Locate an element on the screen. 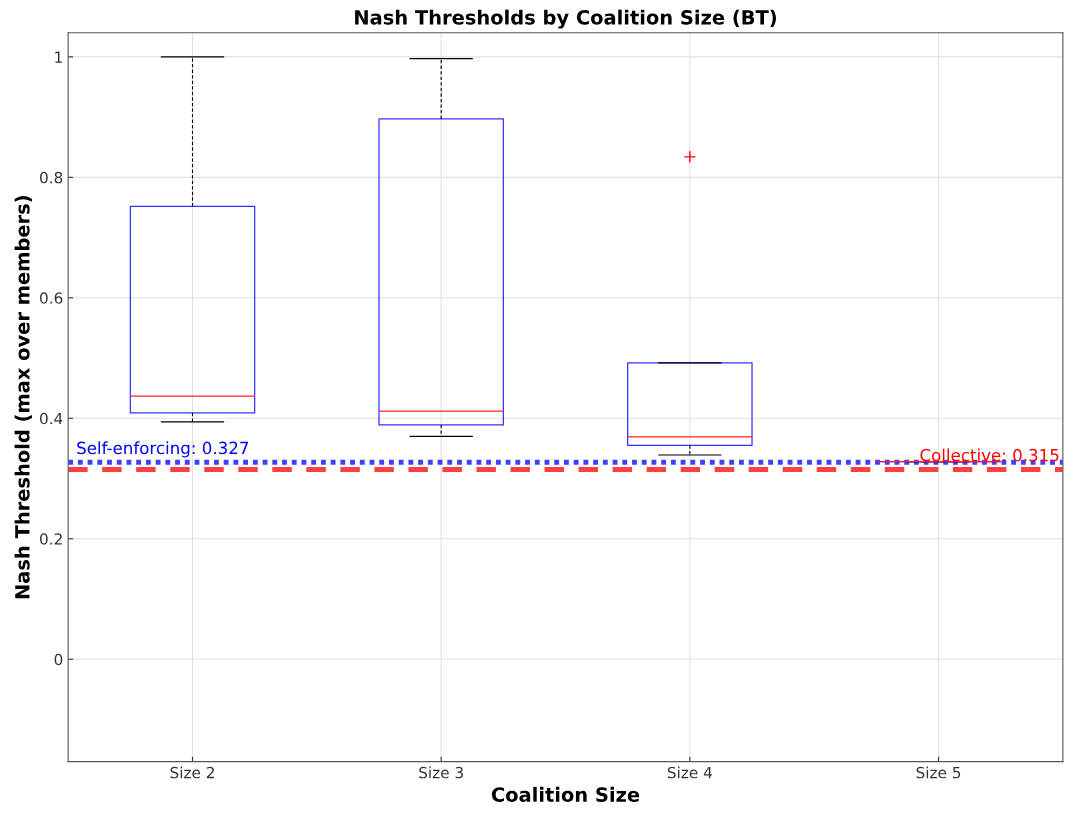 This screenshot has width=1065, height=819. y-tick-label: 1 is located at coordinates (58, 57).